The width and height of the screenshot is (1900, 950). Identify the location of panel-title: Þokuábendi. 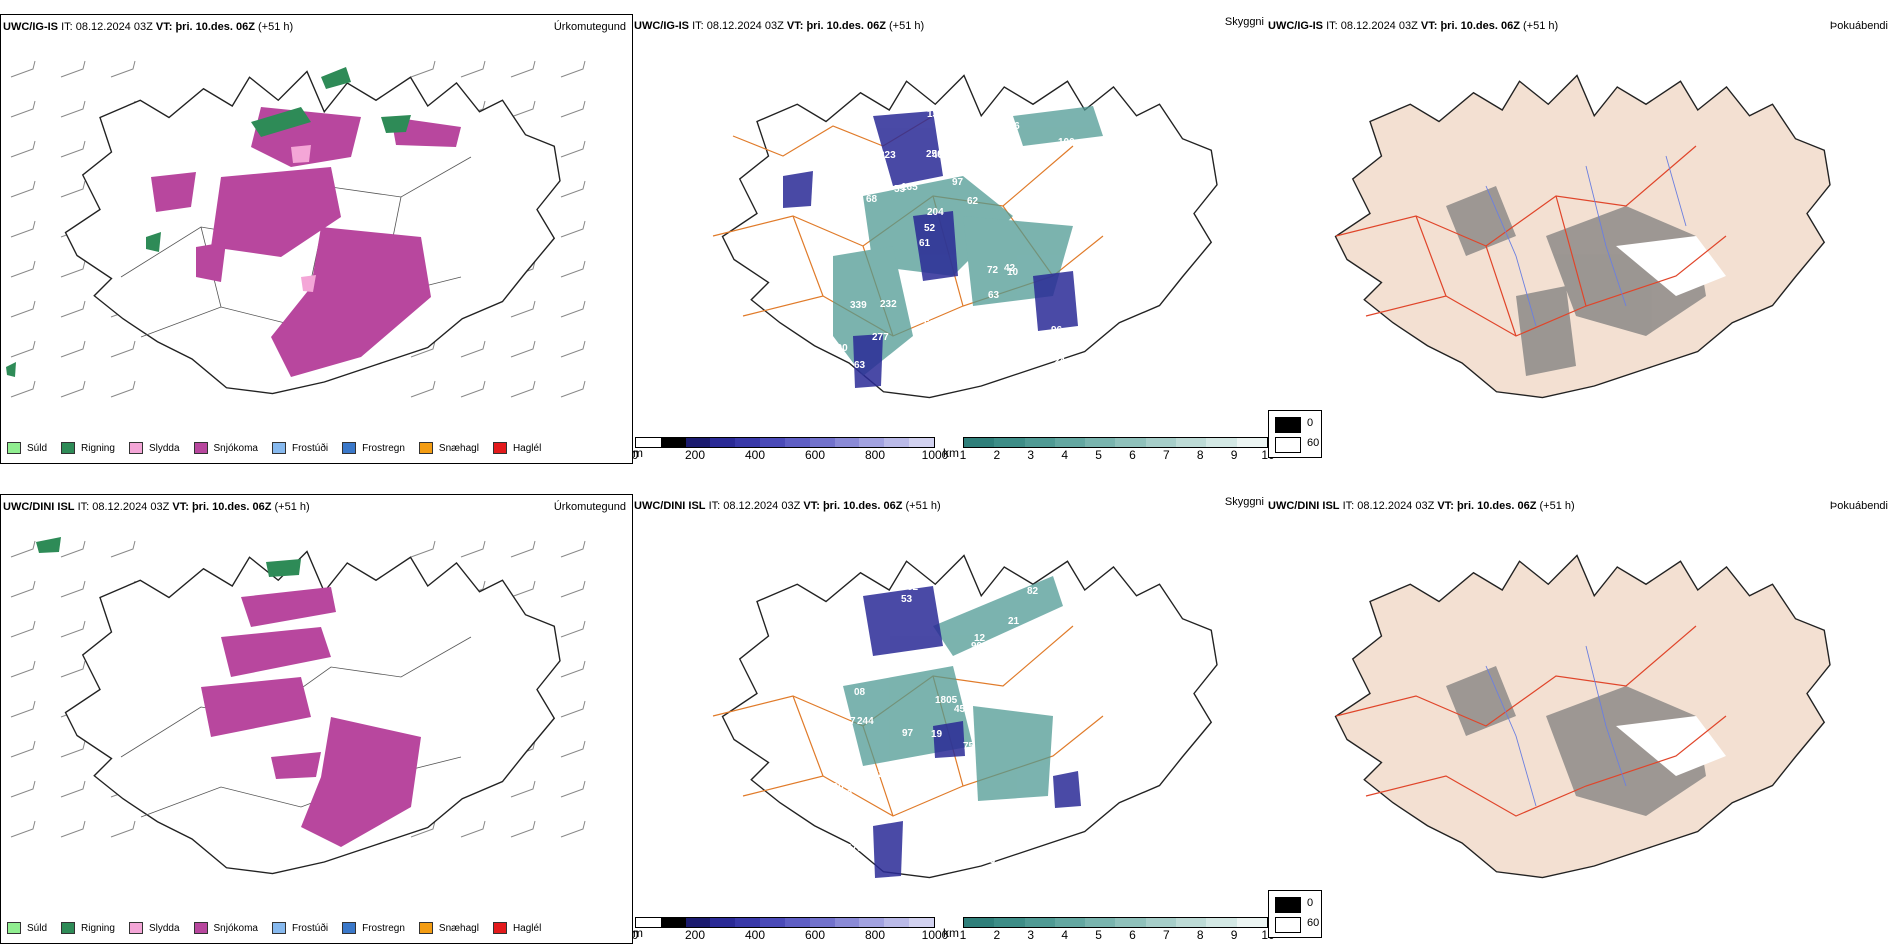
(1858, 506).